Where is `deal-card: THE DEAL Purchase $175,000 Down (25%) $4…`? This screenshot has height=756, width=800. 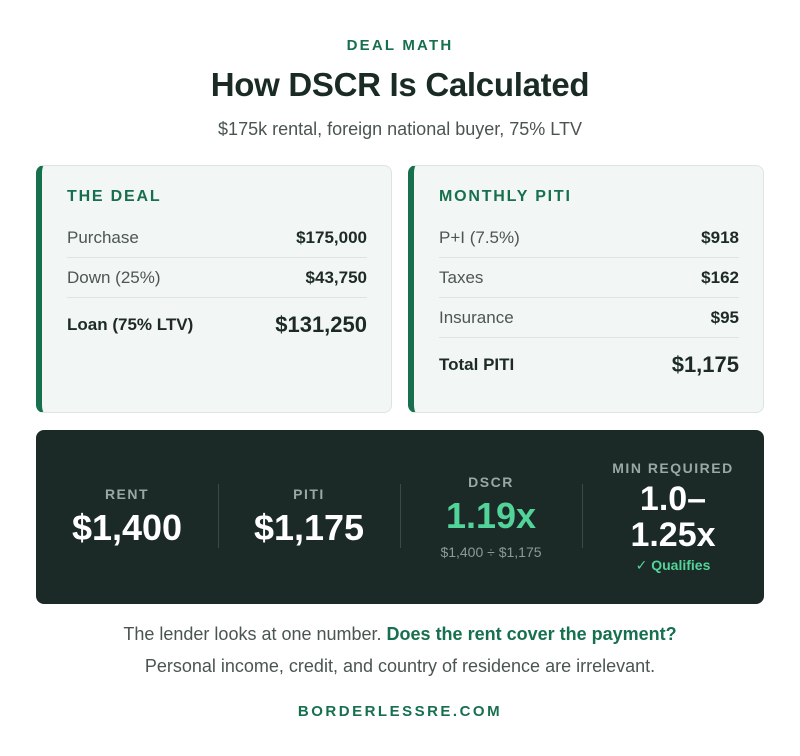
deal-card: THE DEAL Purchase $175,000 Down (25%) $4… is located at coordinates (214, 289).